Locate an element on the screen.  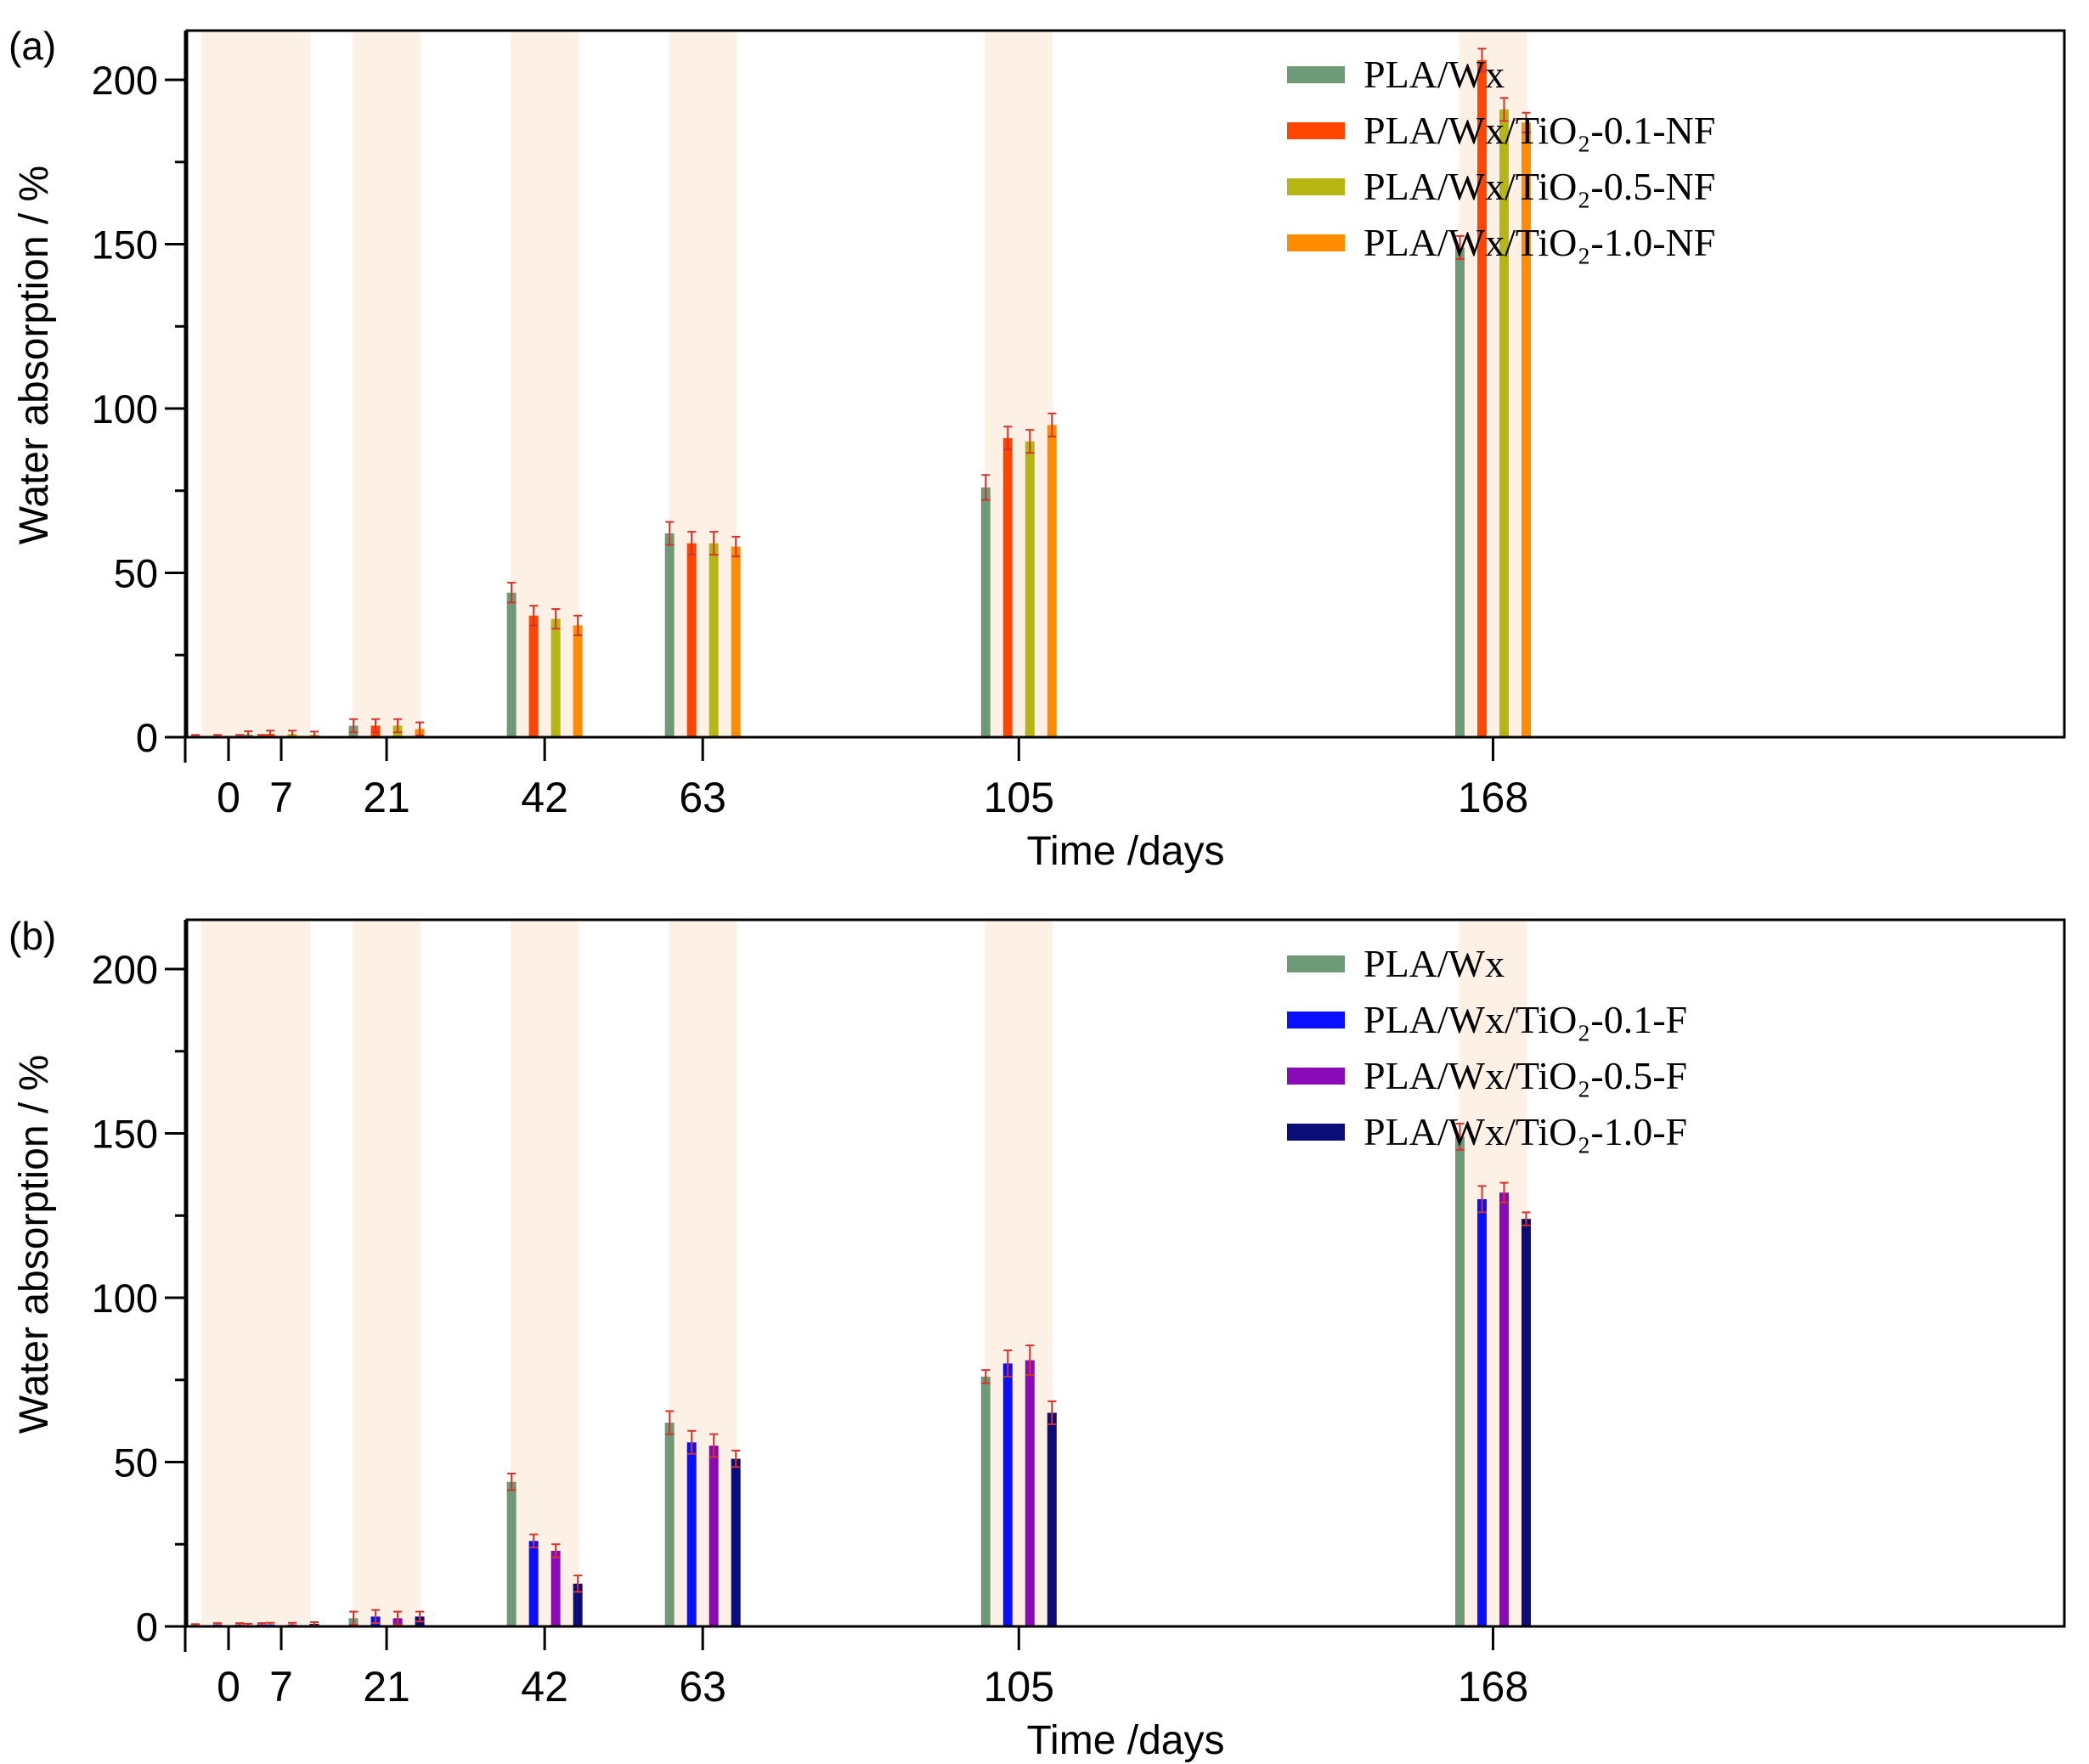
panel-label: (b) is located at coordinates (32, 936).